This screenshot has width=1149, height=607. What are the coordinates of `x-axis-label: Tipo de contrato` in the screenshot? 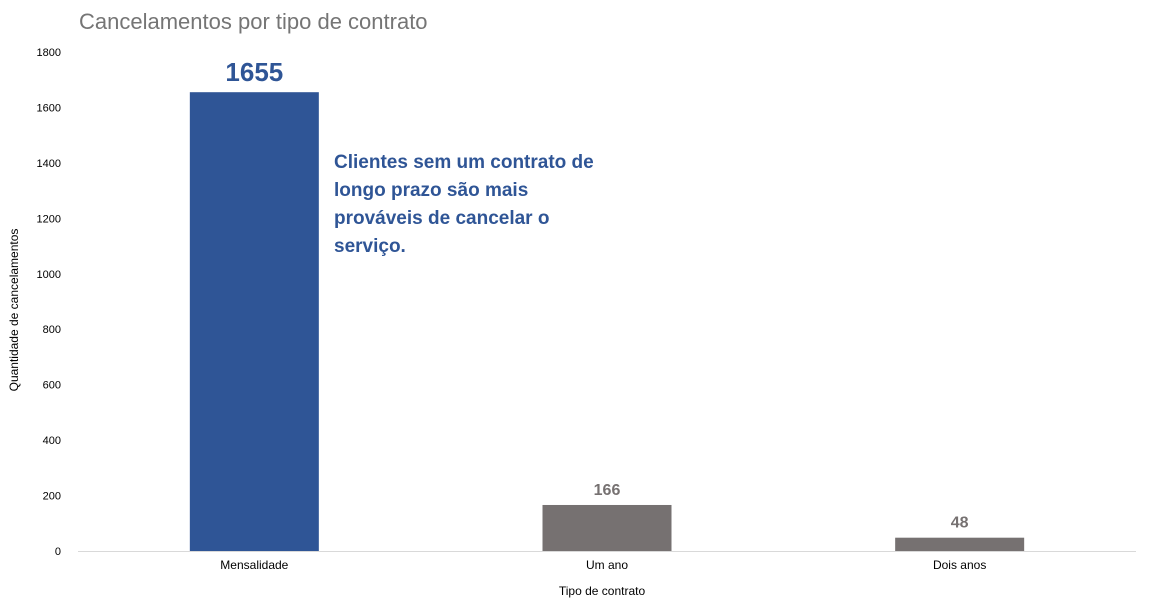 It's located at (602, 591).